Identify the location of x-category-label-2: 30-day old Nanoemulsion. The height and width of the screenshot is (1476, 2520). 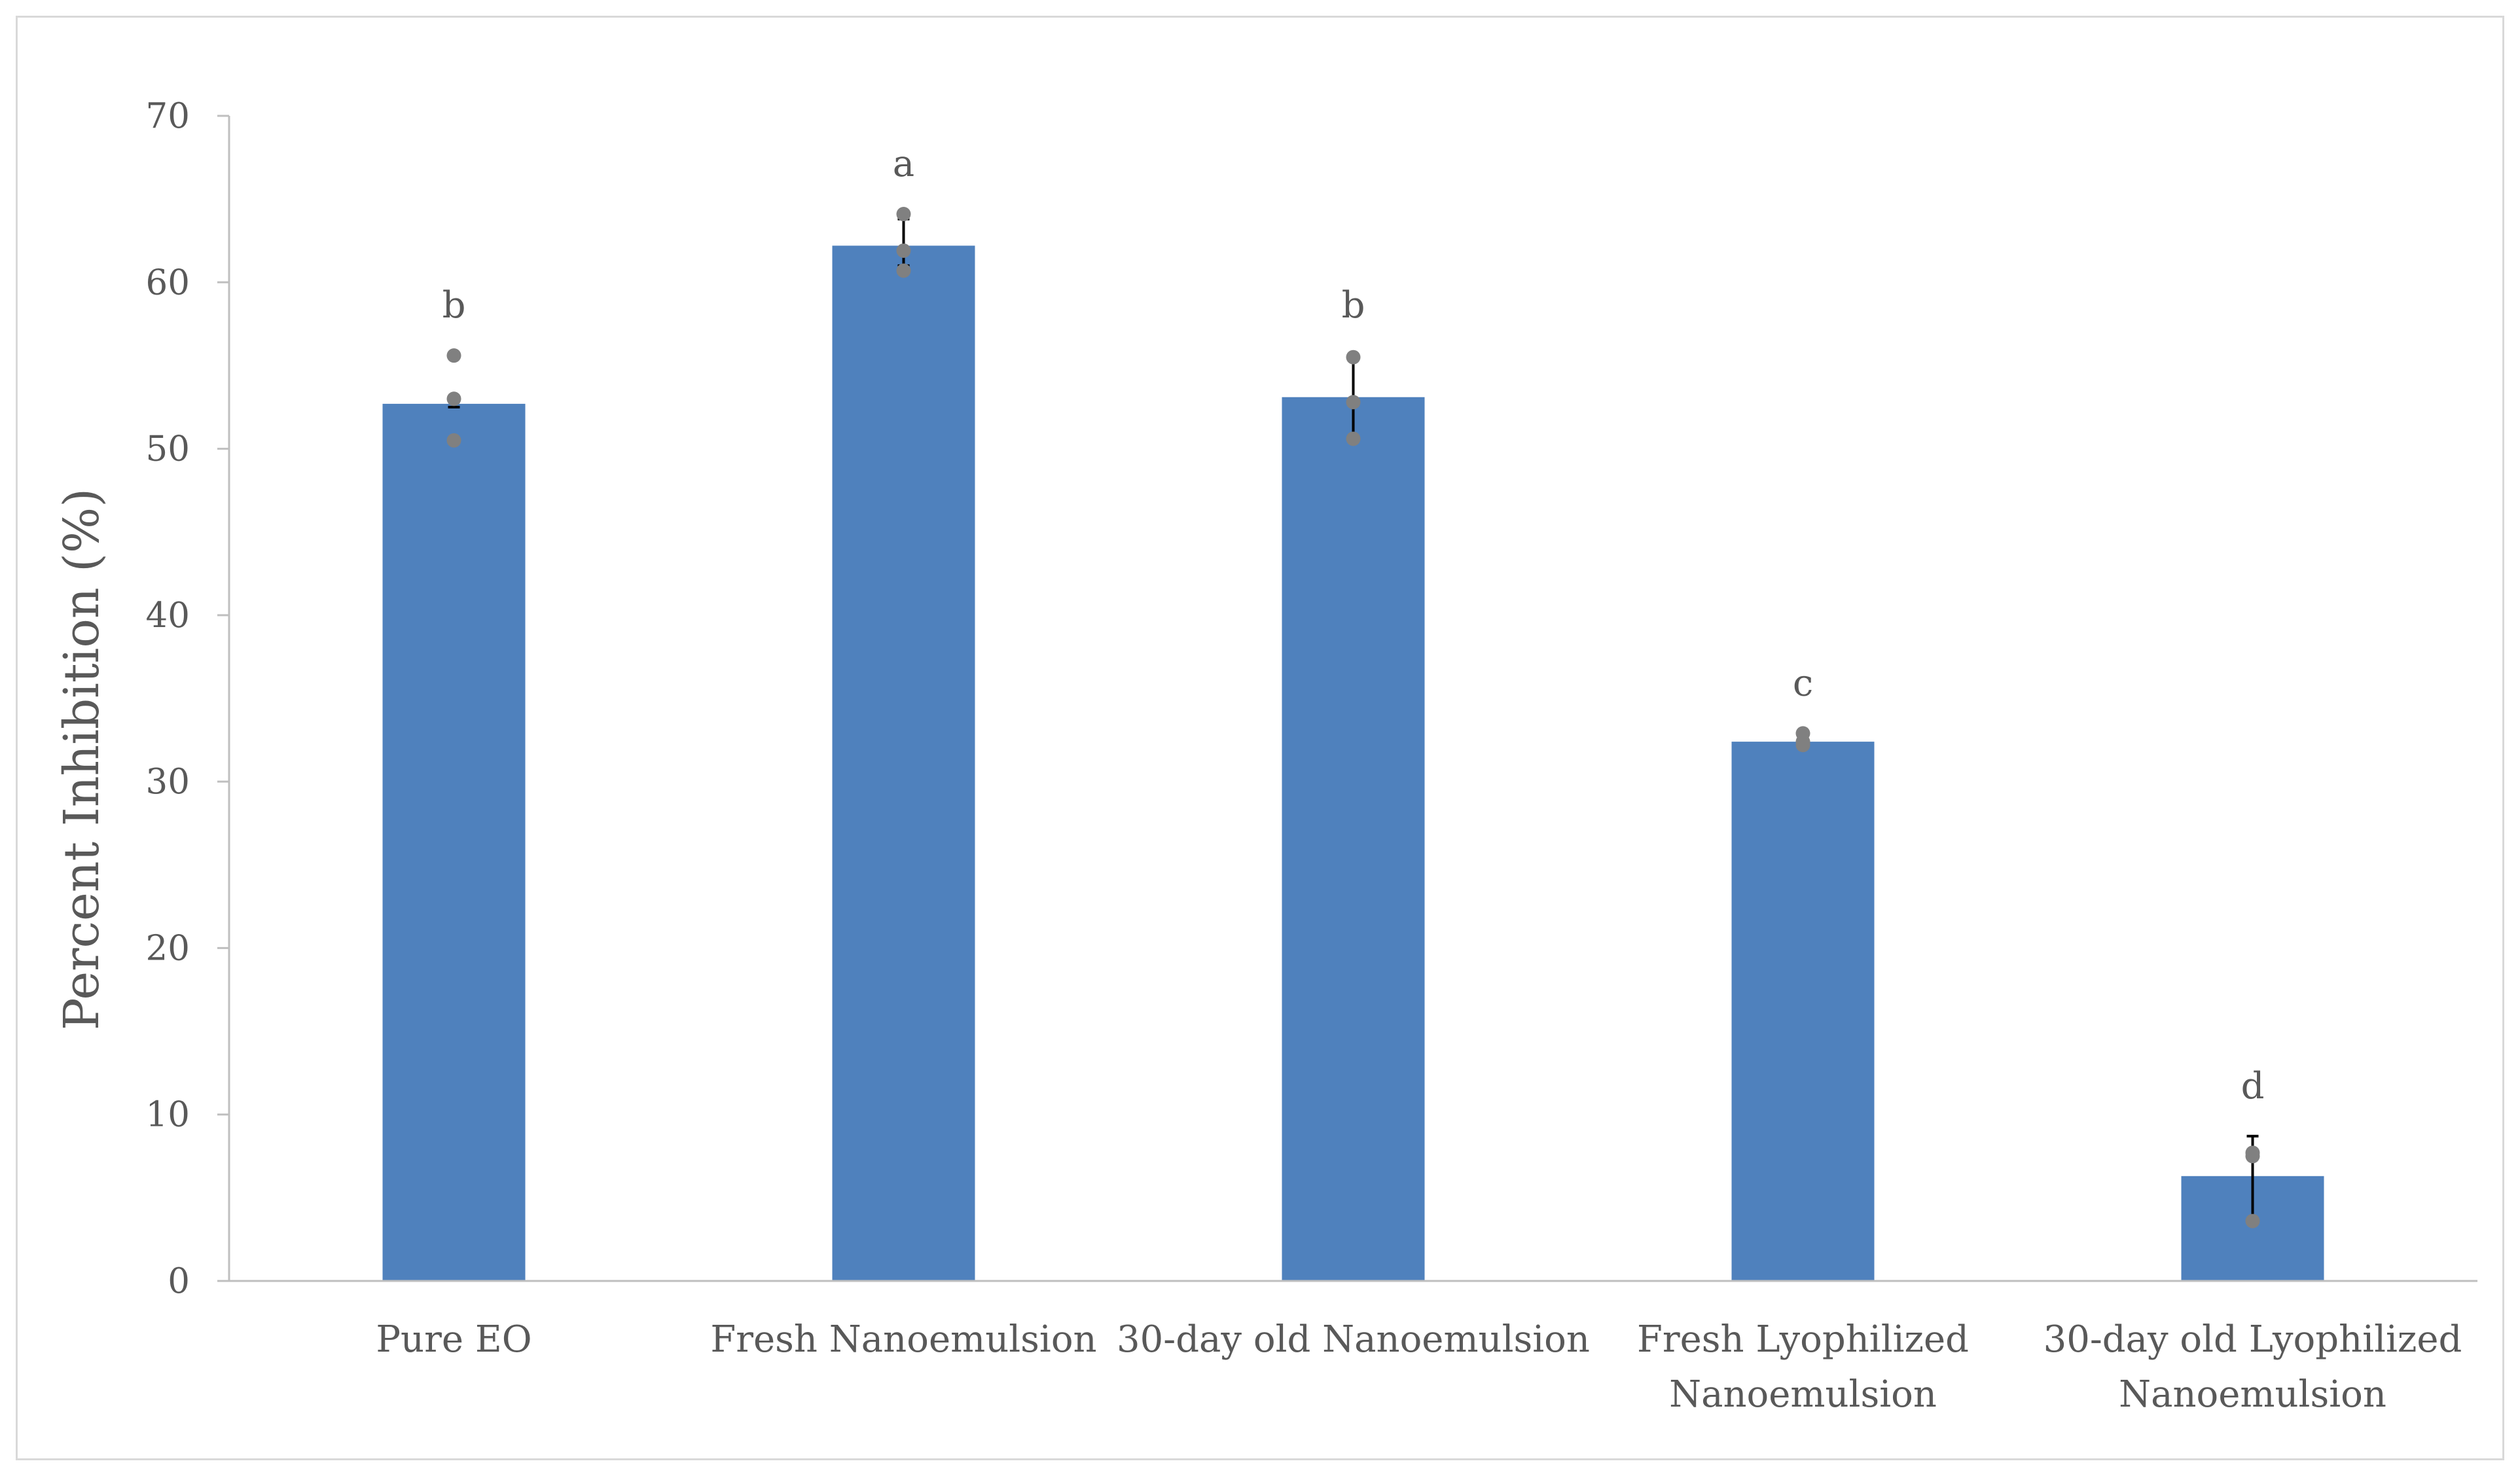
(1353, 1339).